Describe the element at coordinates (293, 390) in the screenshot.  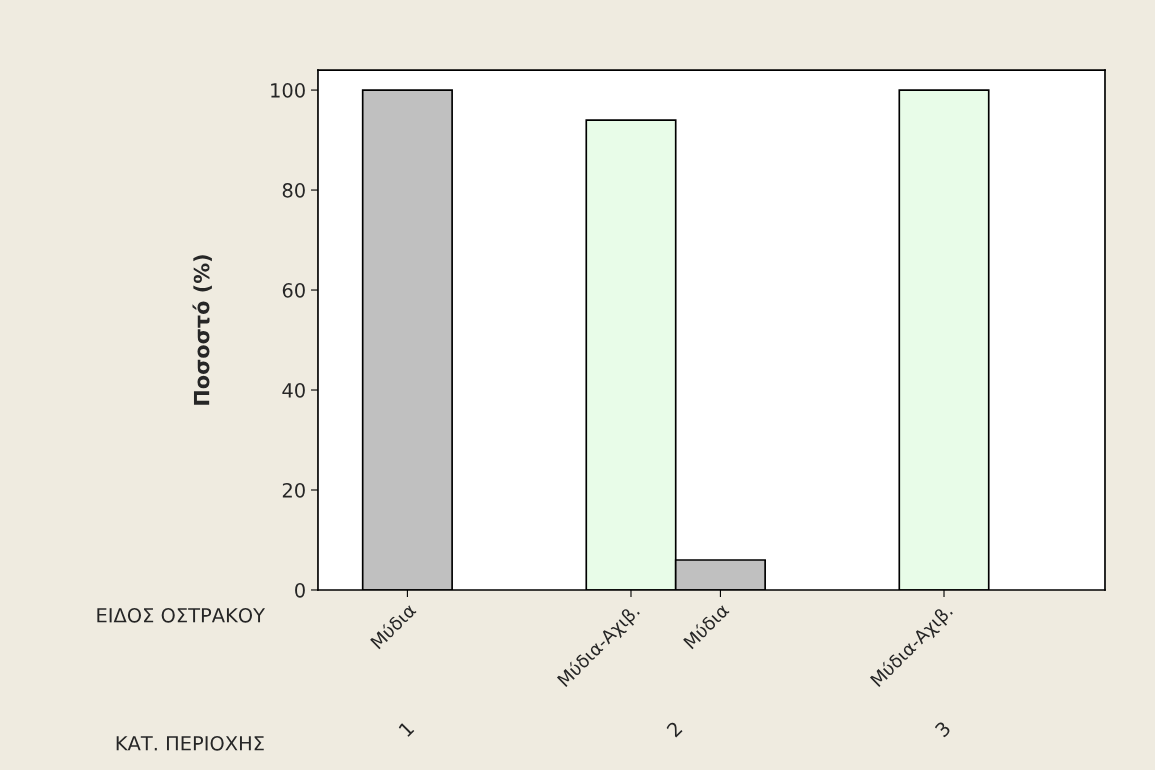
I see `y-tick-label: 40` at that location.